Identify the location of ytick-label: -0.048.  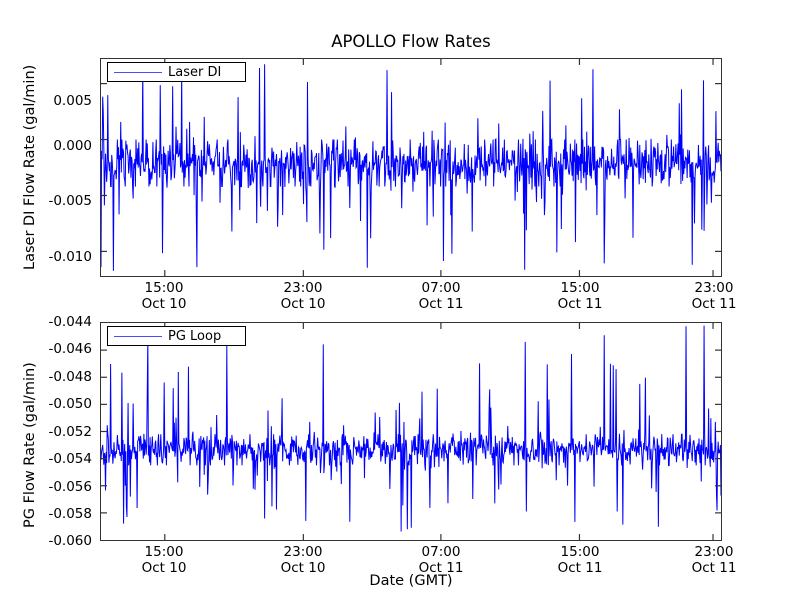
(70, 377).